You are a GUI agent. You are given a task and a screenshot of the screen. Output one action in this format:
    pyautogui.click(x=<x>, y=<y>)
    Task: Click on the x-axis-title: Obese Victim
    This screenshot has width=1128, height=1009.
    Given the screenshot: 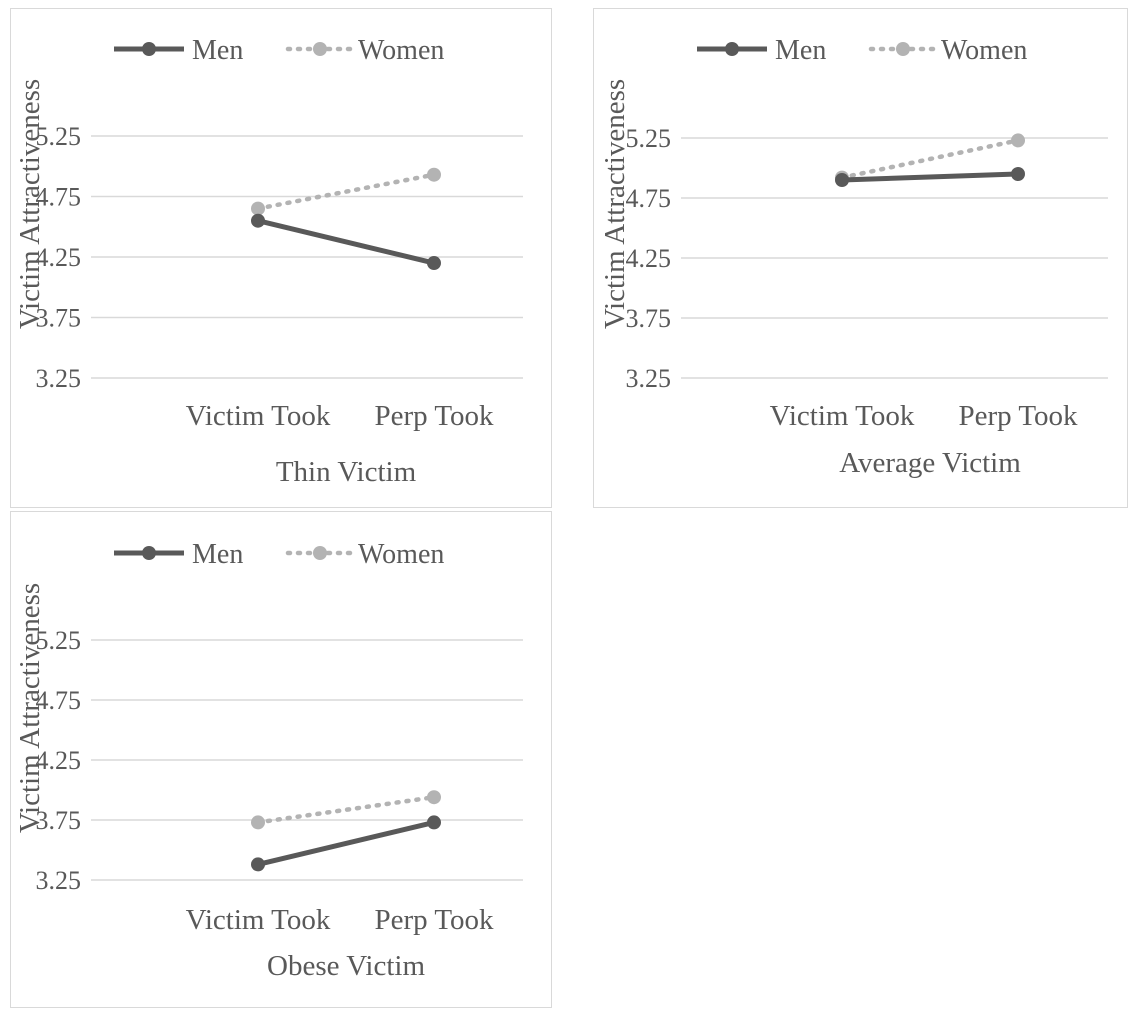 What is the action you would take?
    pyautogui.click(x=346, y=966)
    